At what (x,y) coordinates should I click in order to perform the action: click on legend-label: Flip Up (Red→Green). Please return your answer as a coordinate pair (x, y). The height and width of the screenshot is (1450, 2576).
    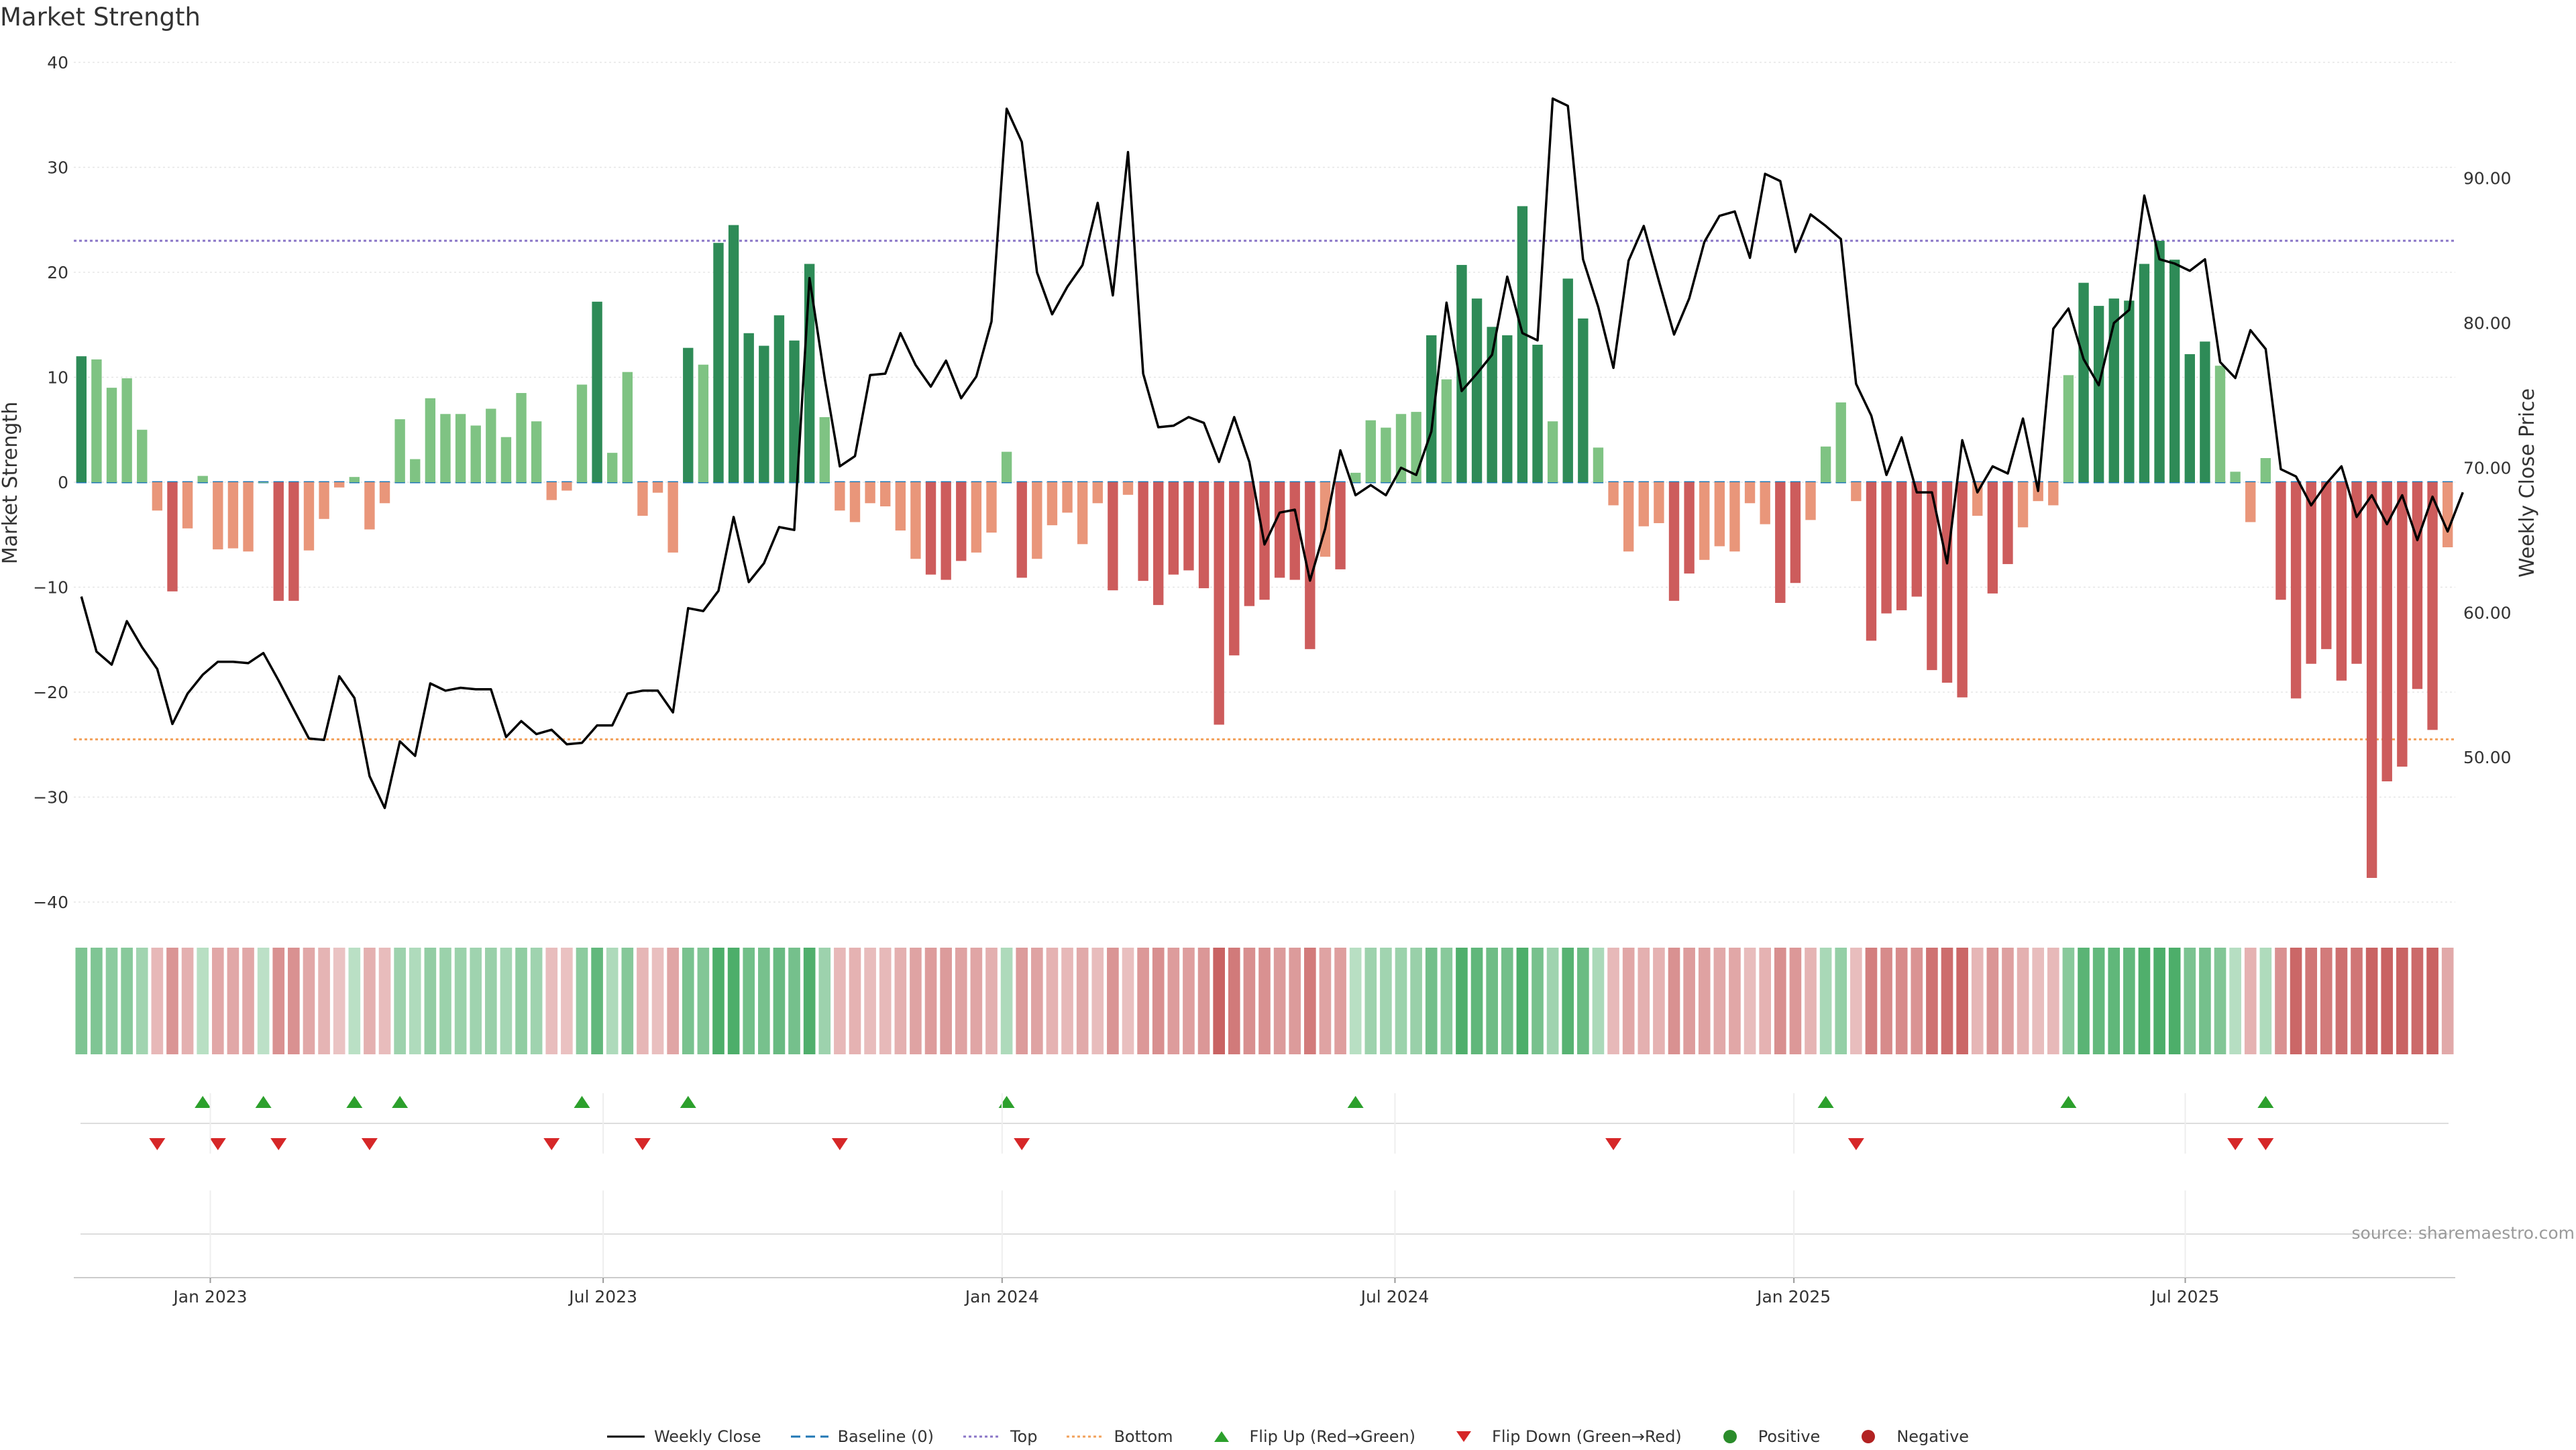
    Looking at the image, I should click on (1332, 1436).